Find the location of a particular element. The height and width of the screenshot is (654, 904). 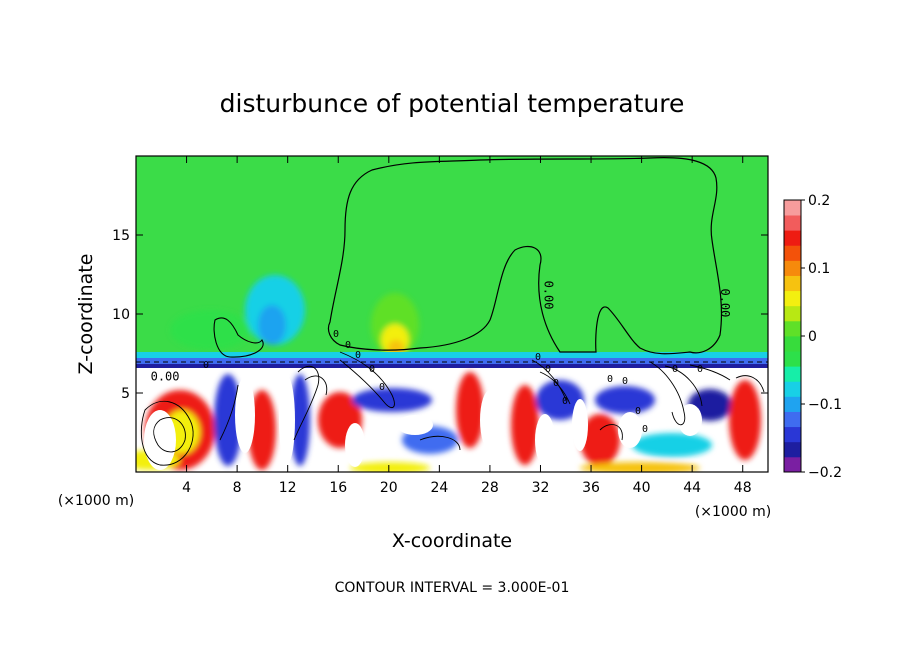

colorbar-tick-label: 0 is located at coordinates (812, 337).